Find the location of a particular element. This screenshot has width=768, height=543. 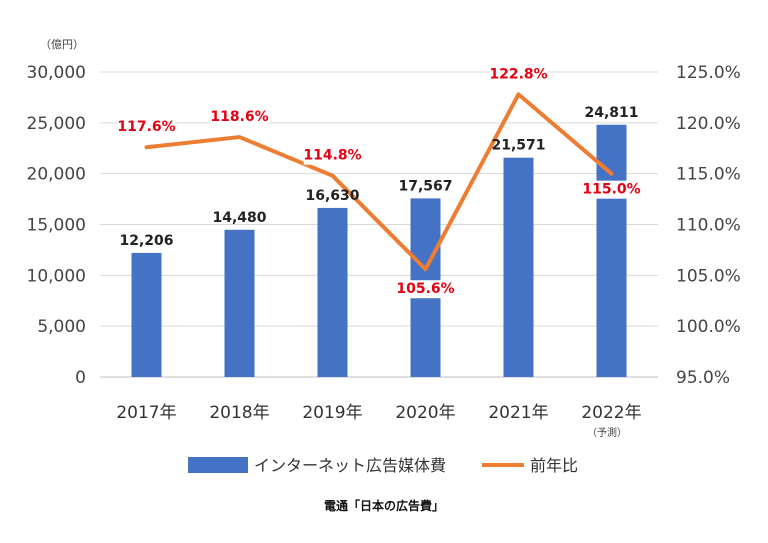

left-axis-tick-label: 0 is located at coordinates (80, 378).